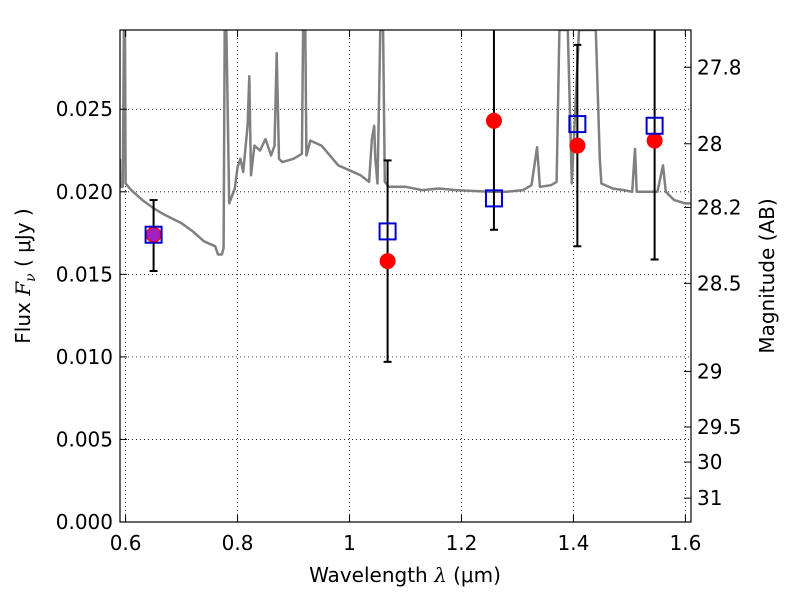 The width and height of the screenshot is (800, 600). What do you see at coordinates (709, 371) in the screenshot?
I see `y2-tick-label: 29` at bounding box center [709, 371].